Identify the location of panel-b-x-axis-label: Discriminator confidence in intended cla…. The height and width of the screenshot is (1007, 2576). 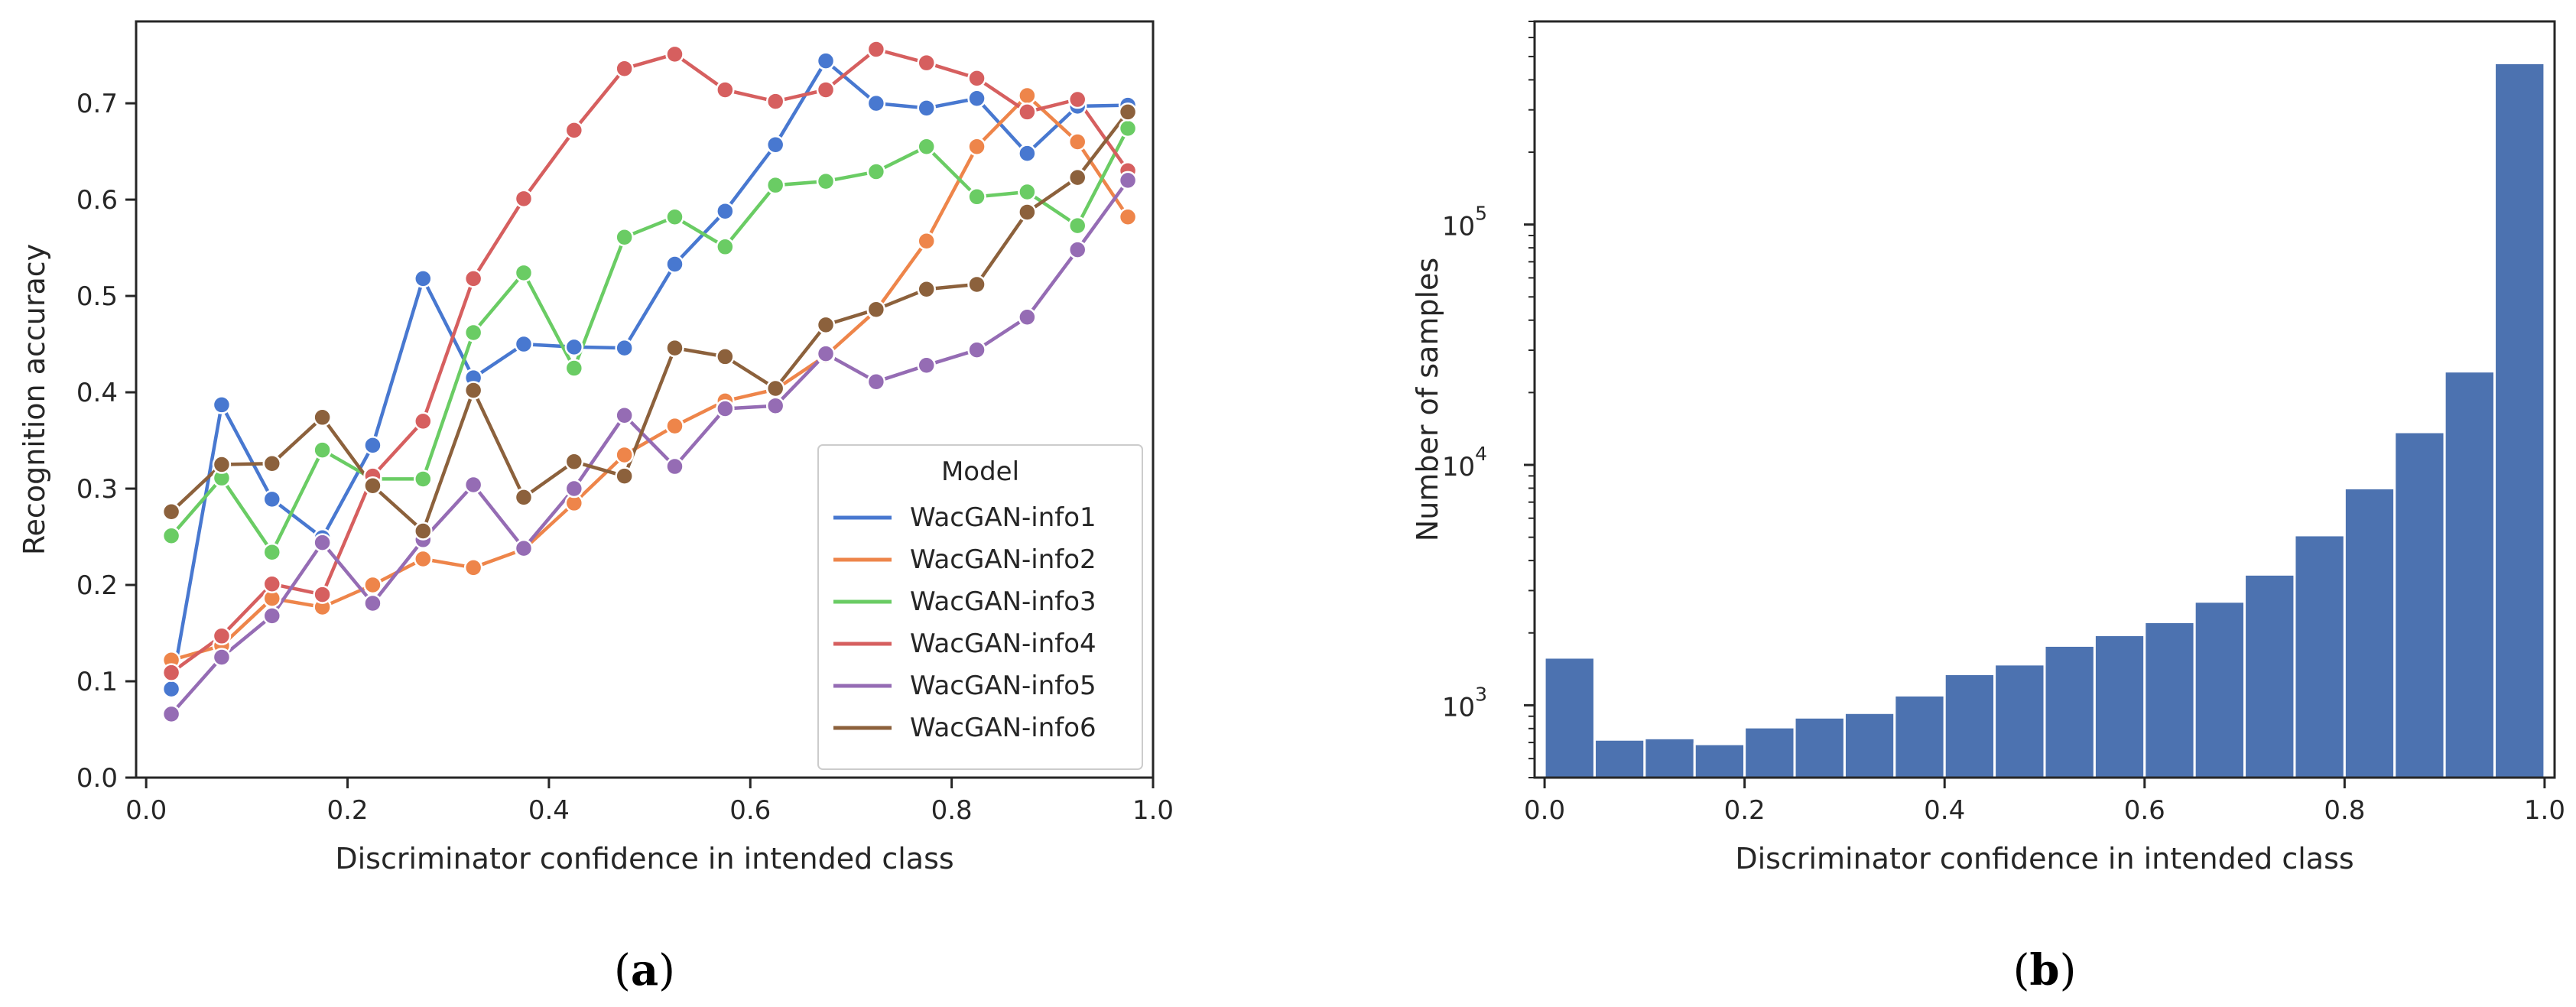
(2044, 858).